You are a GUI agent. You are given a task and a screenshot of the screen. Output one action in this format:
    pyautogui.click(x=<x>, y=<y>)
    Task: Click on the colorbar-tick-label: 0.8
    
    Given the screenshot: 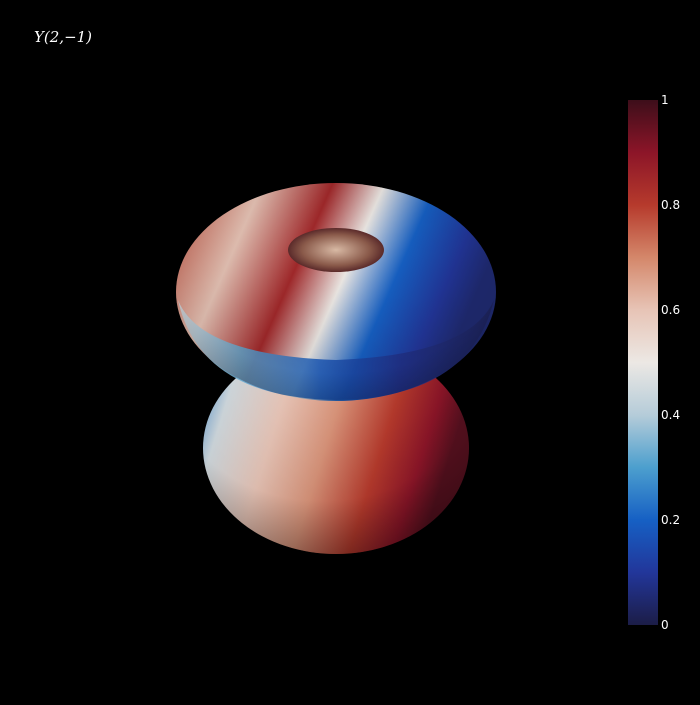 What is the action you would take?
    pyautogui.click(x=670, y=205)
    